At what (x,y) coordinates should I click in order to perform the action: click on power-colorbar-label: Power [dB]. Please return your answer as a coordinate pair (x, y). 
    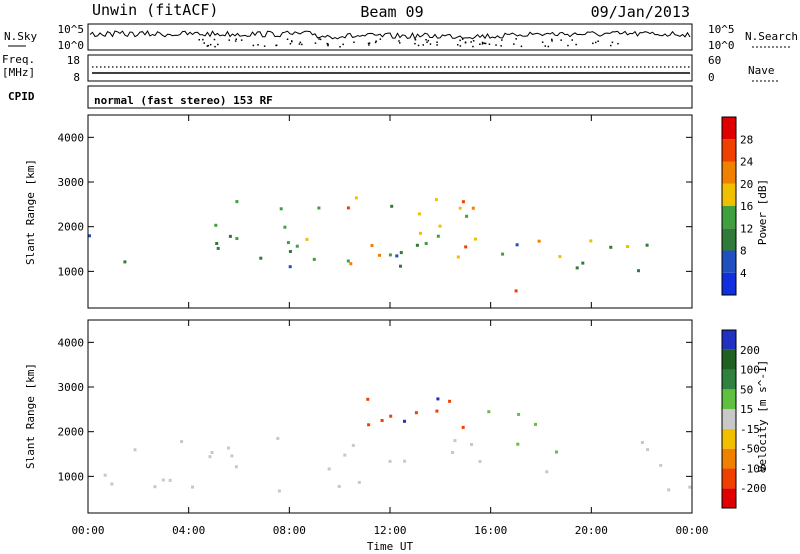
    Looking at the image, I should click on (762, 212).